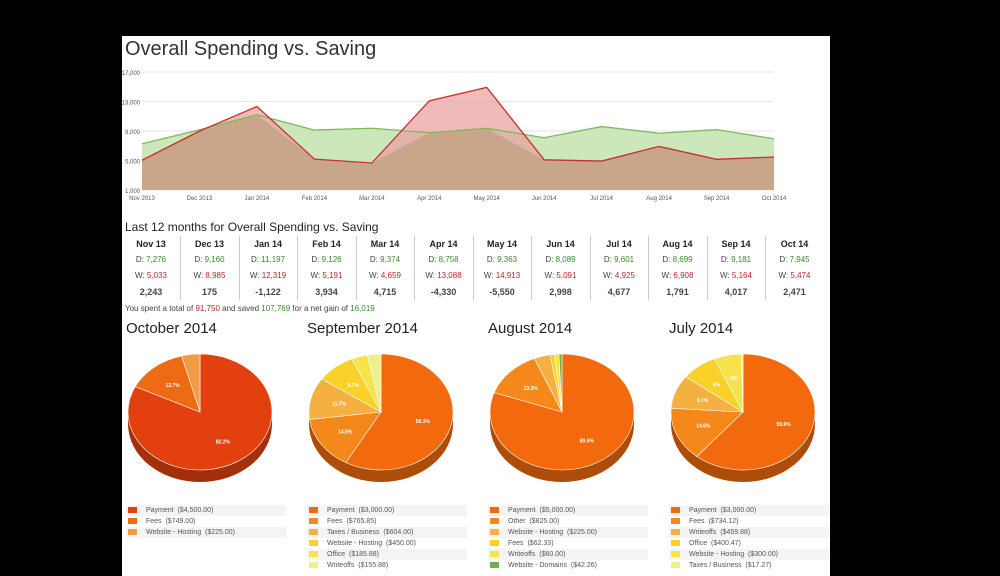 Image resolution: width=1000 pixels, height=576 pixels. What do you see at coordinates (387, 532) in the screenshot?
I see `legend-item: Taxes / Business ($604.00)` at bounding box center [387, 532].